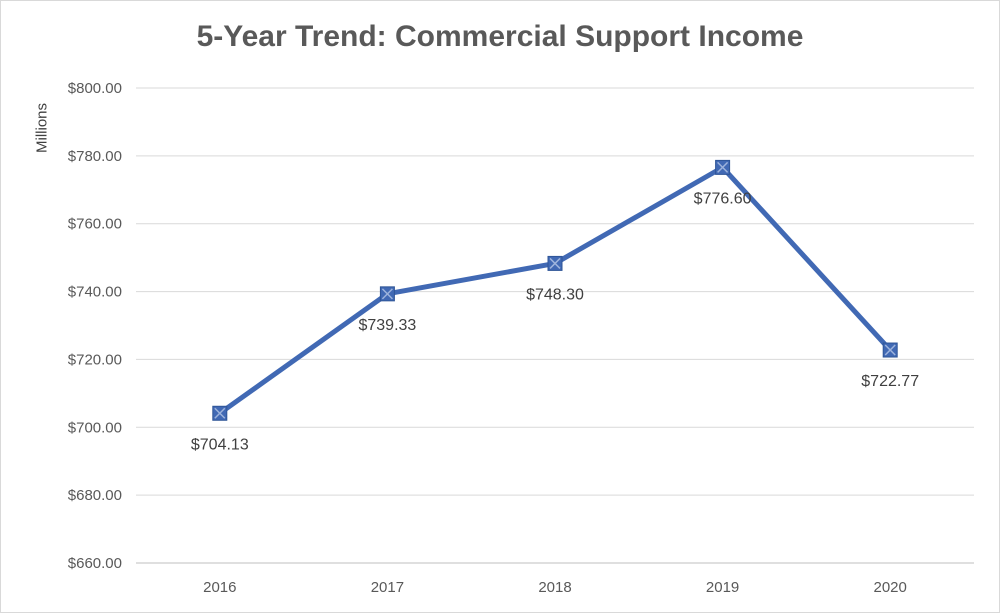 The image size is (1000, 613). I want to click on data-label: $722.77, so click(890, 381).